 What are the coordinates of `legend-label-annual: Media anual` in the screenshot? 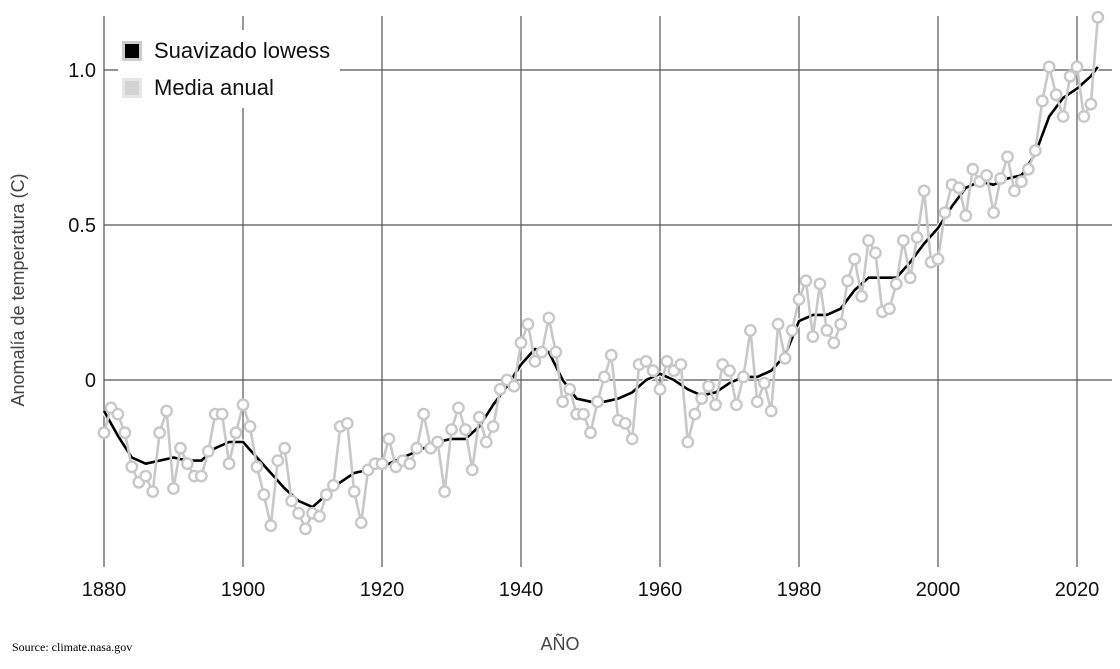 It's located at (214, 87).